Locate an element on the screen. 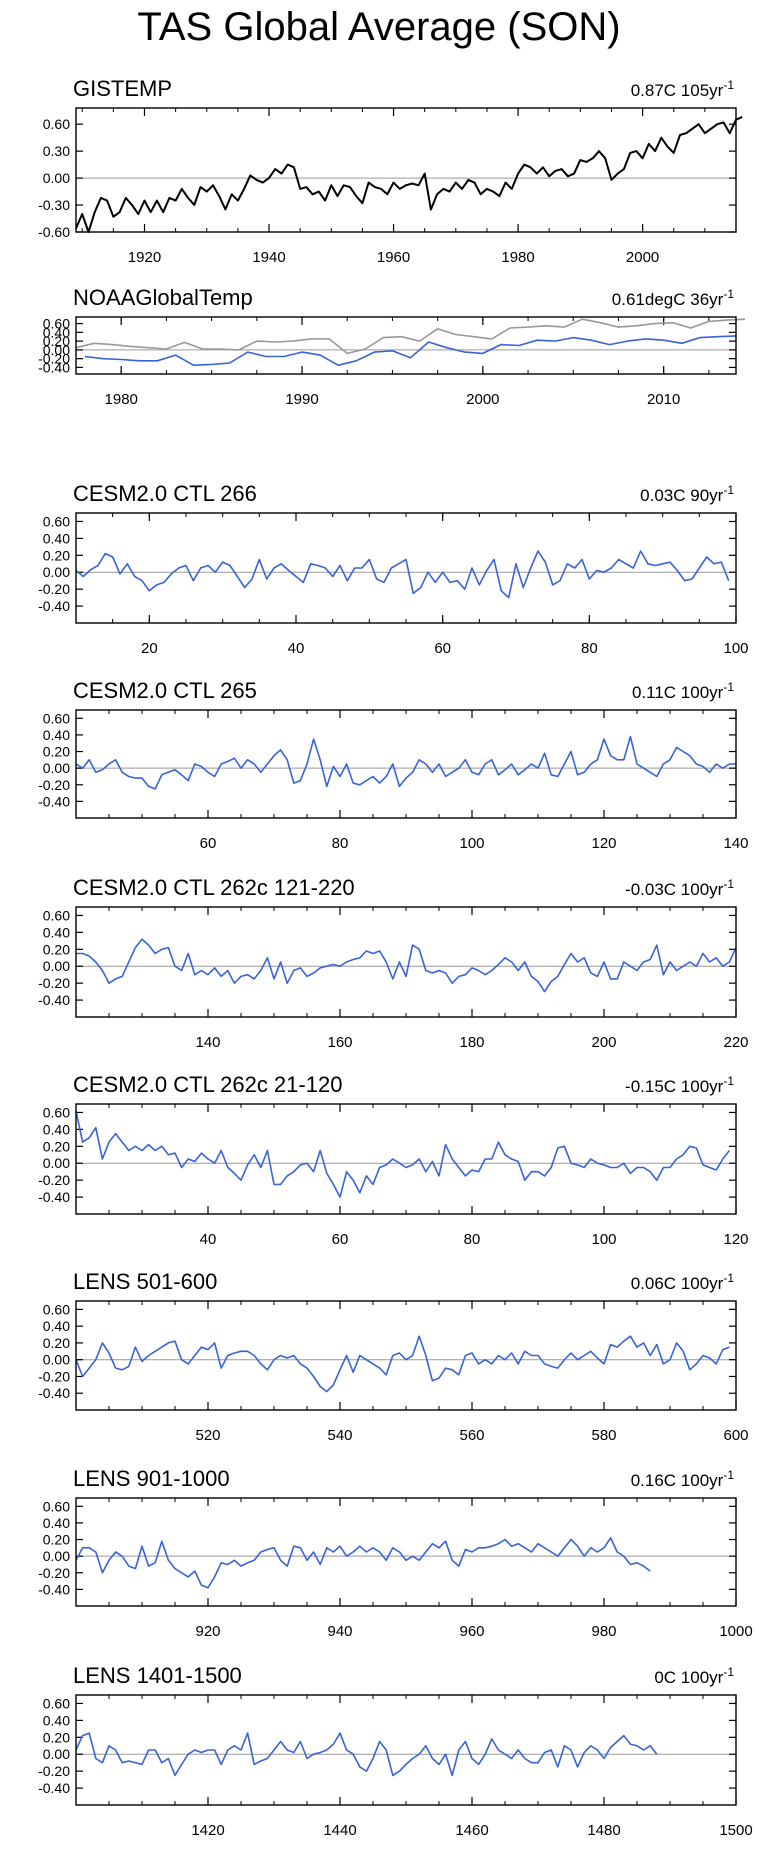  x-tick-label: 1990 is located at coordinates (301, 399).